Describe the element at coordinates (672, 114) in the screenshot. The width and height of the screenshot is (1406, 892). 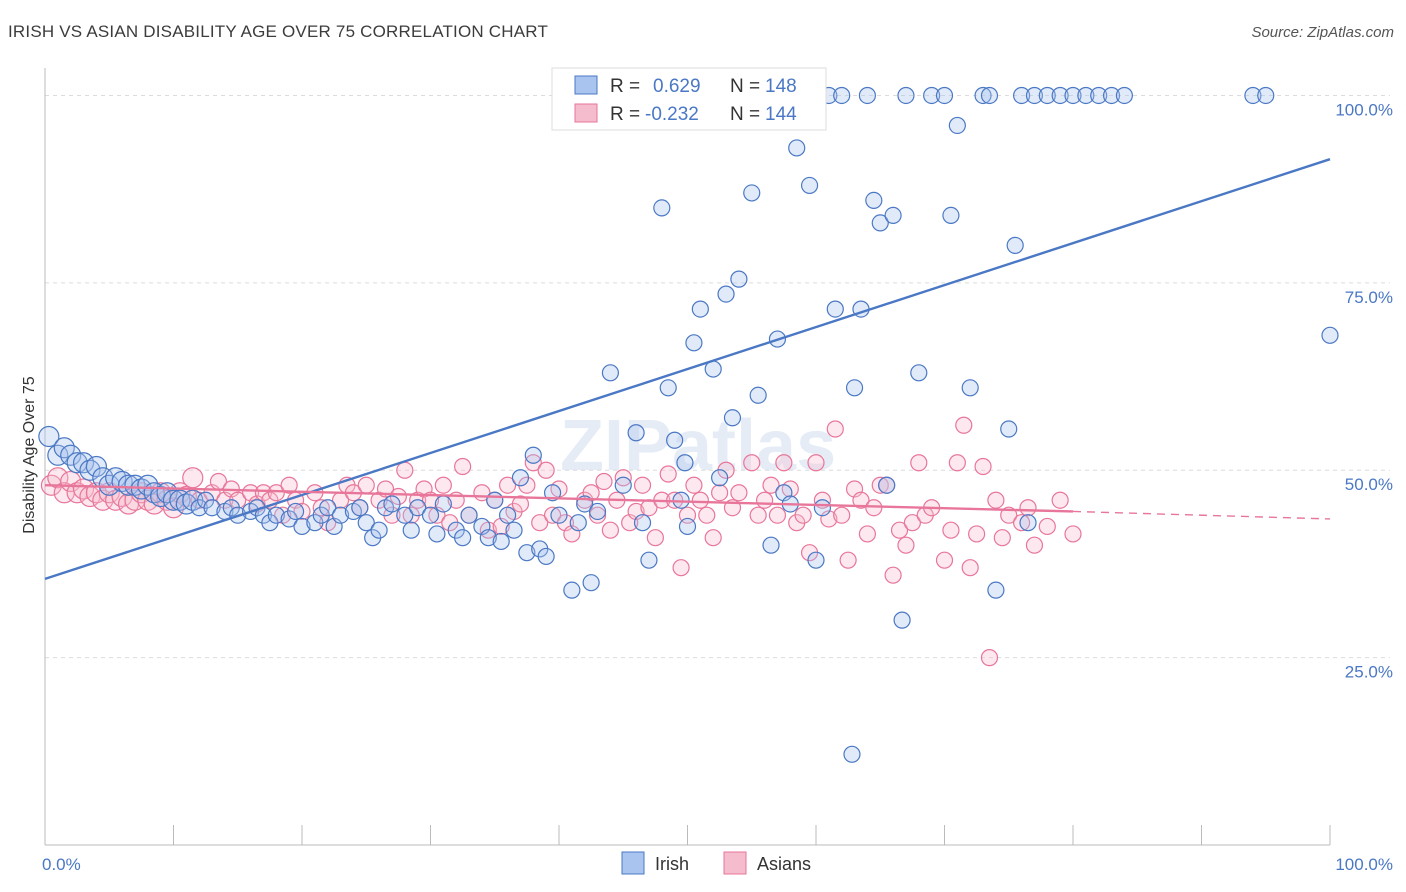
I see `asians-r-value: -0.232` at that location.